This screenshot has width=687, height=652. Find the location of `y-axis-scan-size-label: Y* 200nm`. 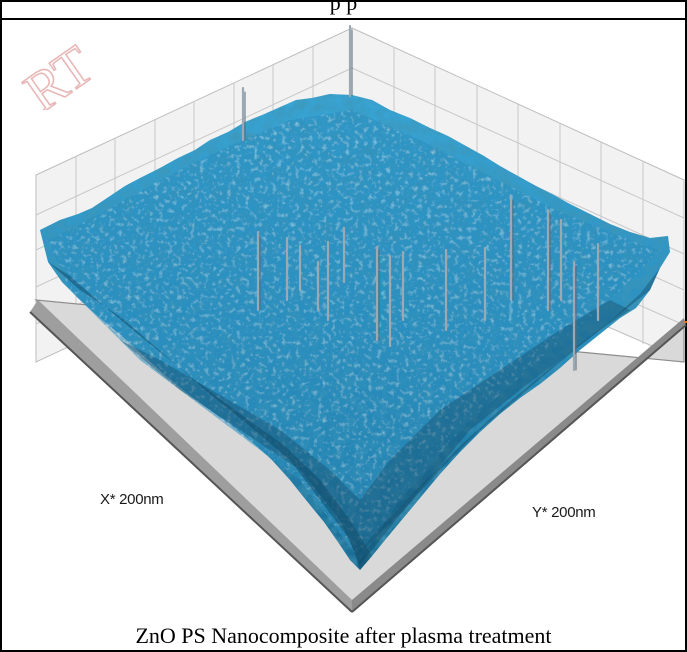

y-axis-scan-size-label: Y* 200nm is located at coordinates (564, 512).